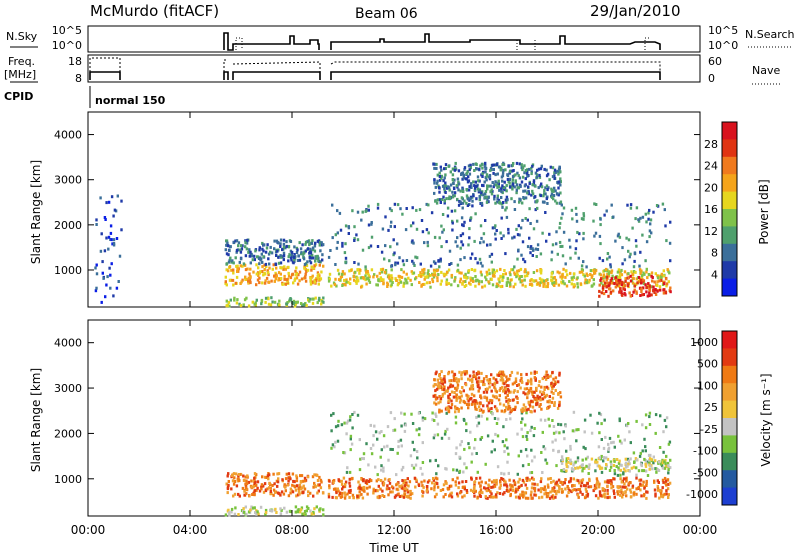 The height and width of the screenshot is (554, 800). I want to click on velocity-colorbar-tick: 500, so click(707, 364).